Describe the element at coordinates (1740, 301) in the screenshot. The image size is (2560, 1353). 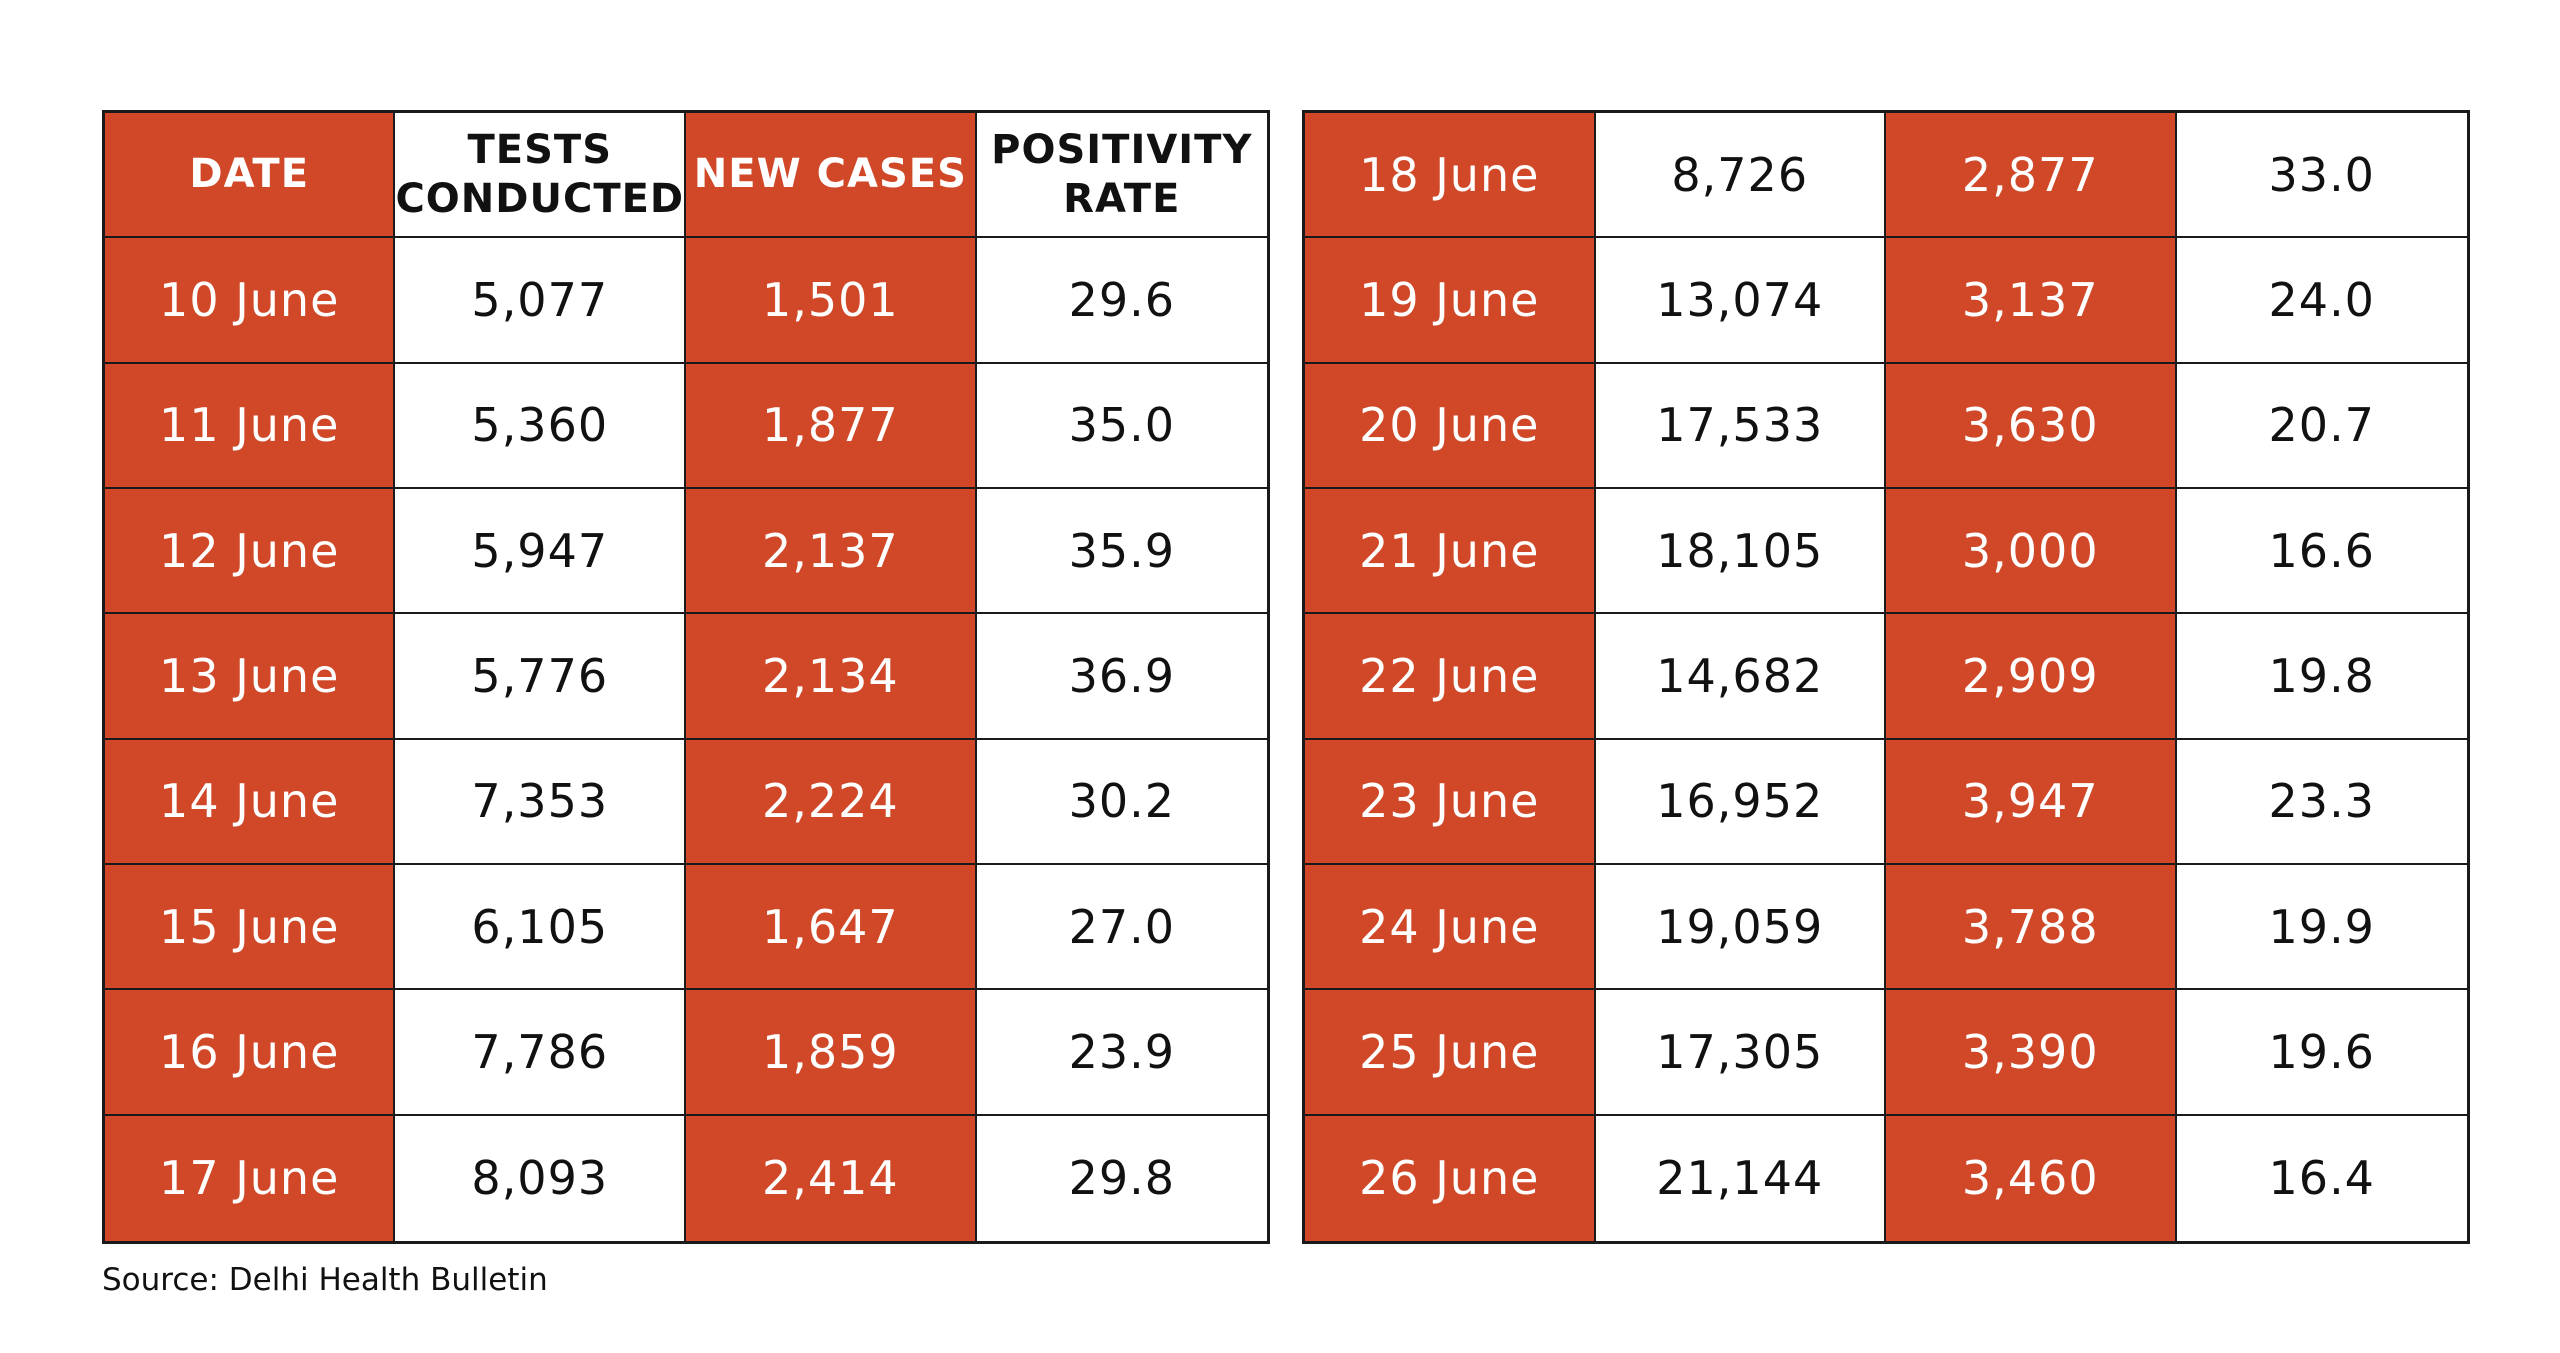
I see `tests-cell: 13,074` at that location.